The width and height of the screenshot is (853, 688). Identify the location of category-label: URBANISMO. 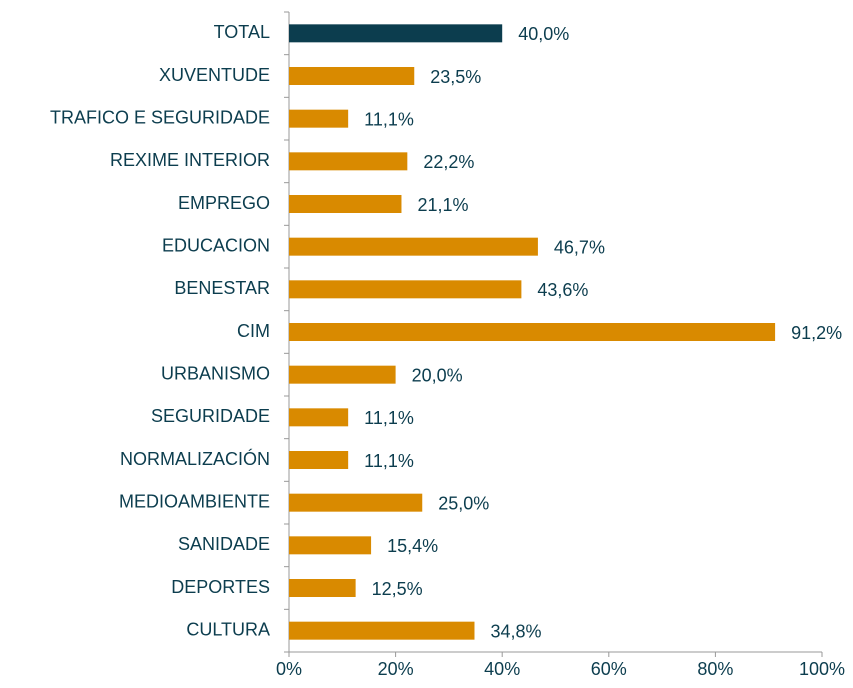
(215, 373).